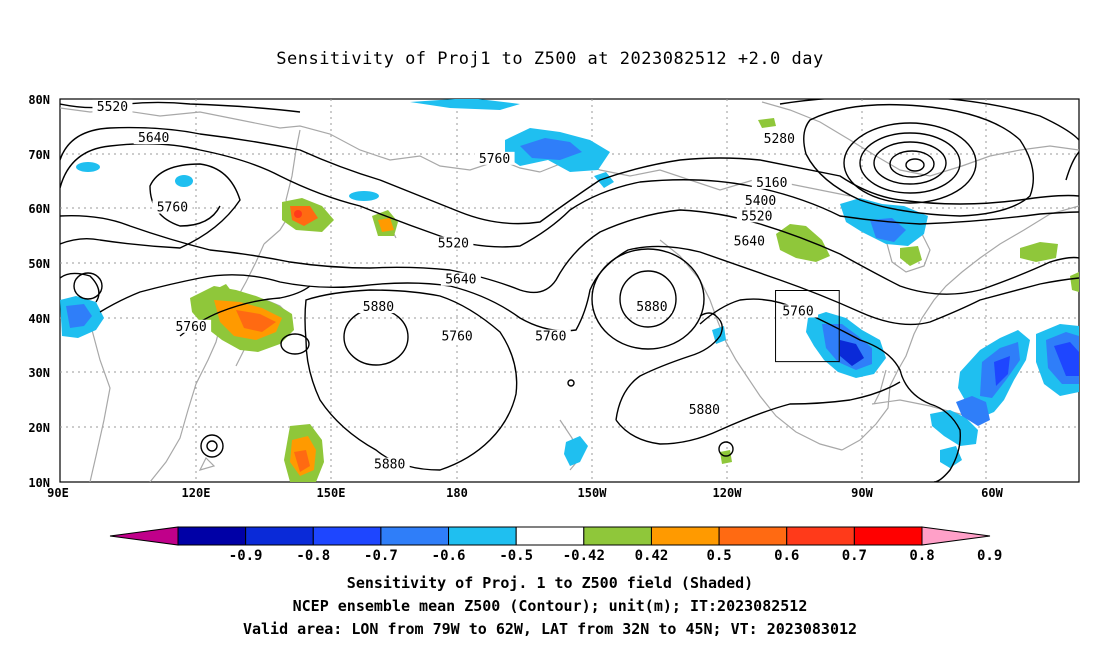 The width and height of the screenshot is (1100, 650). What do you see at coordinates (39, 483) in the screenshot?
I see `lat-label-10n: 10N` at bounding box center [39, 483].